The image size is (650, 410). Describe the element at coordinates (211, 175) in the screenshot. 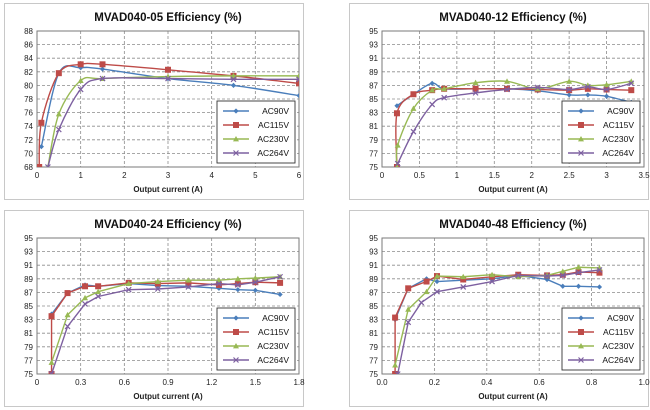

I see `x-tick-label: 4` at that location.